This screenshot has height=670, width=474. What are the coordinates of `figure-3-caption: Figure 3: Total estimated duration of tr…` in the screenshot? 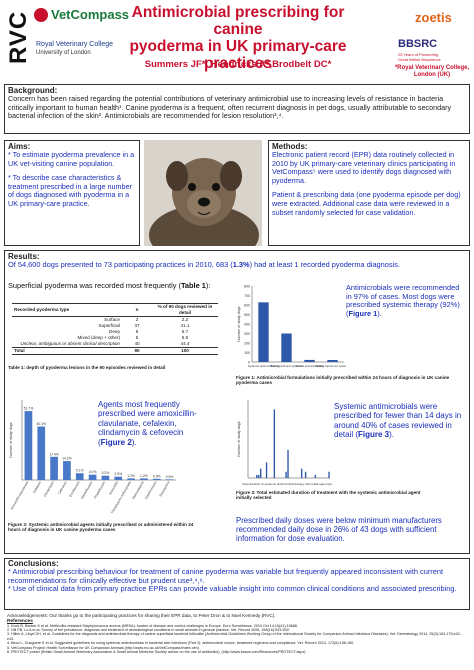 It's located at (328, 495).